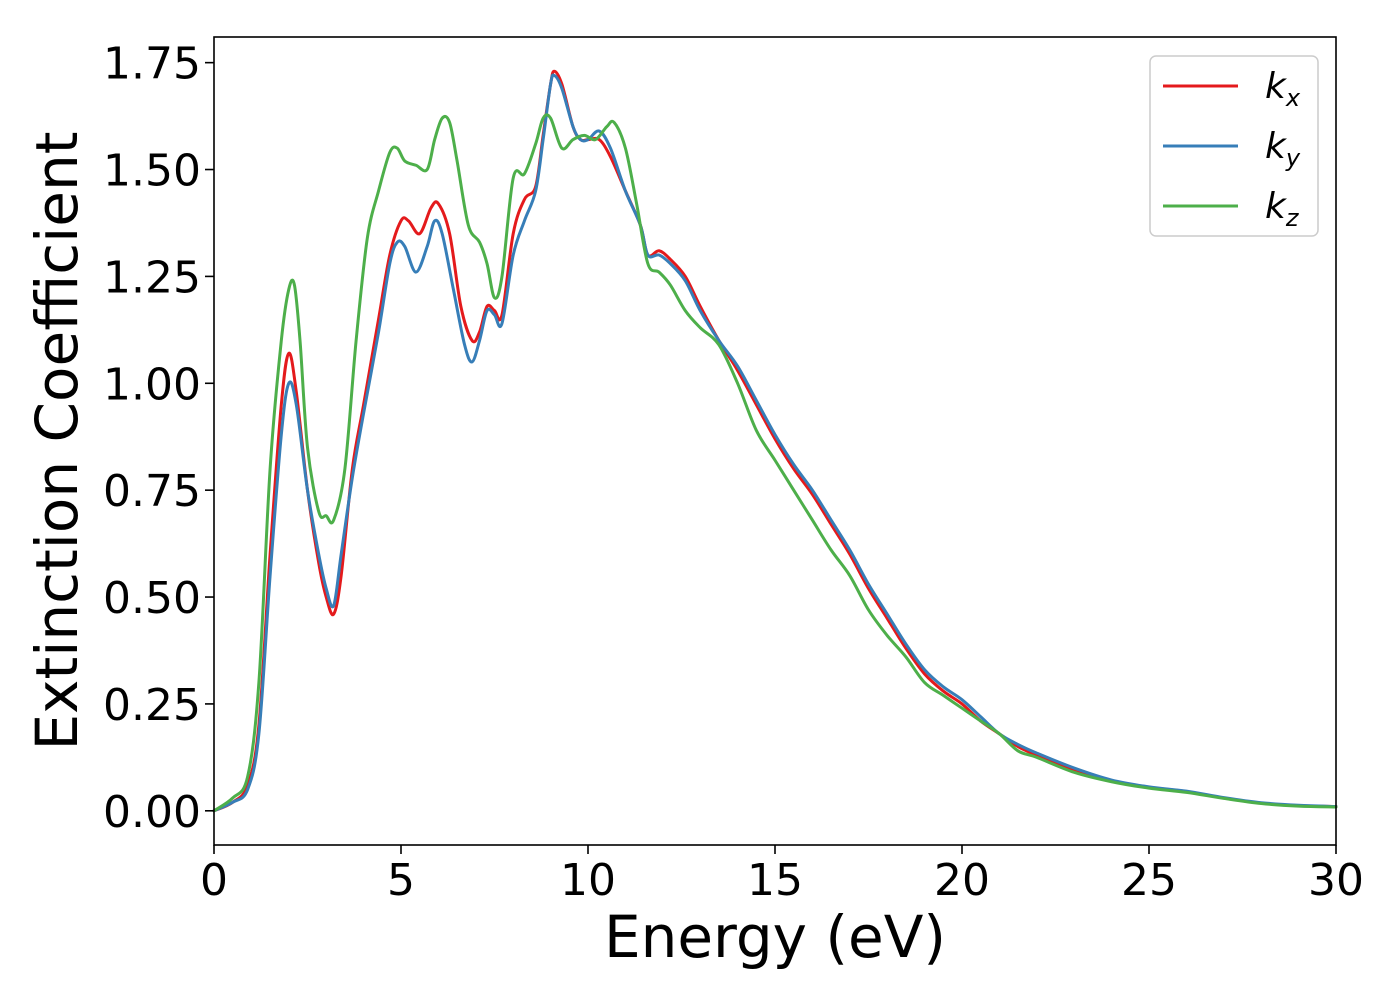  What do you see at coordinates (588, 880) in the screenshot?
I see `x-tick-label: 10` at bounding box center [588, 880].